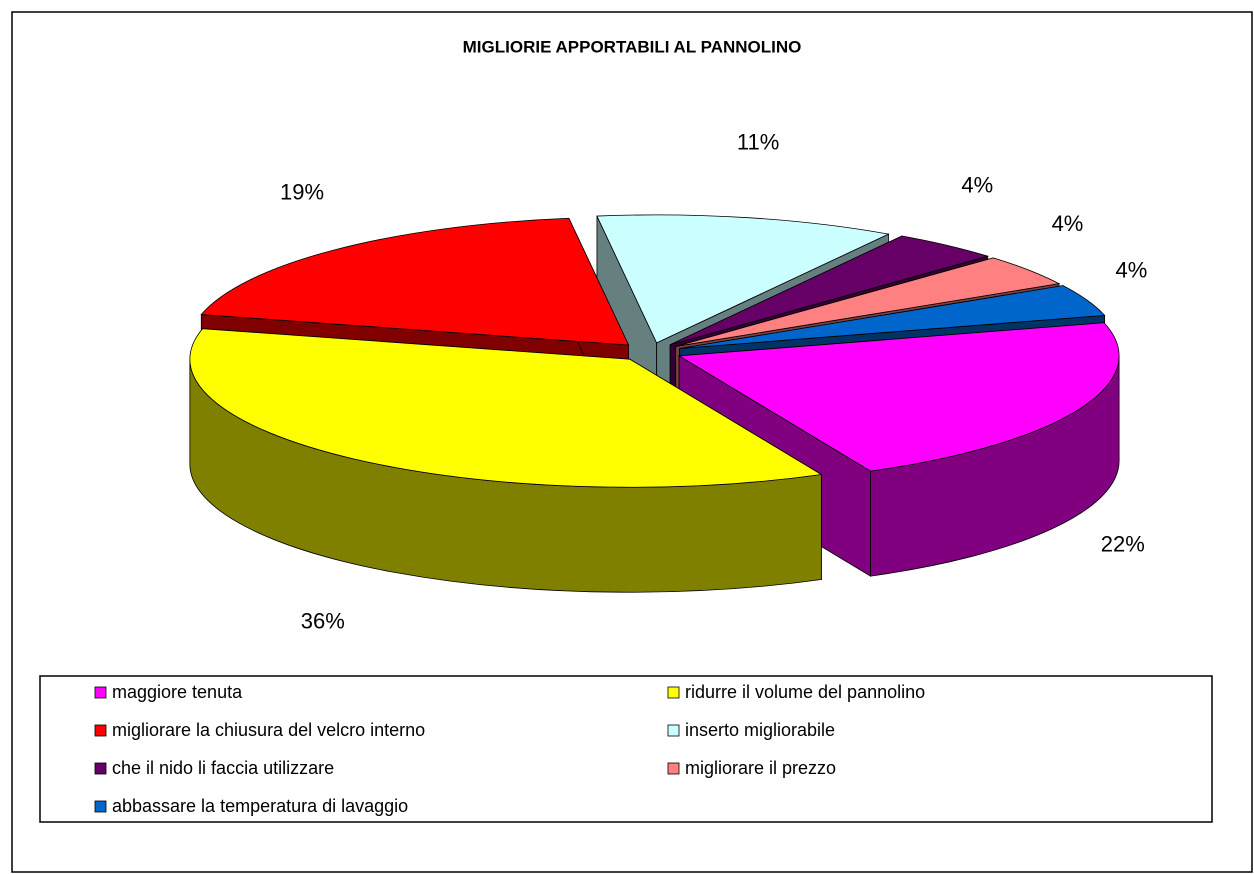 The height and width of the screenshot is (874, 1254). What do you see at coordinates (177, 692) in the screenshot?
I see `legend-label: maggiore tenuta` at bounding box center [177, 692].